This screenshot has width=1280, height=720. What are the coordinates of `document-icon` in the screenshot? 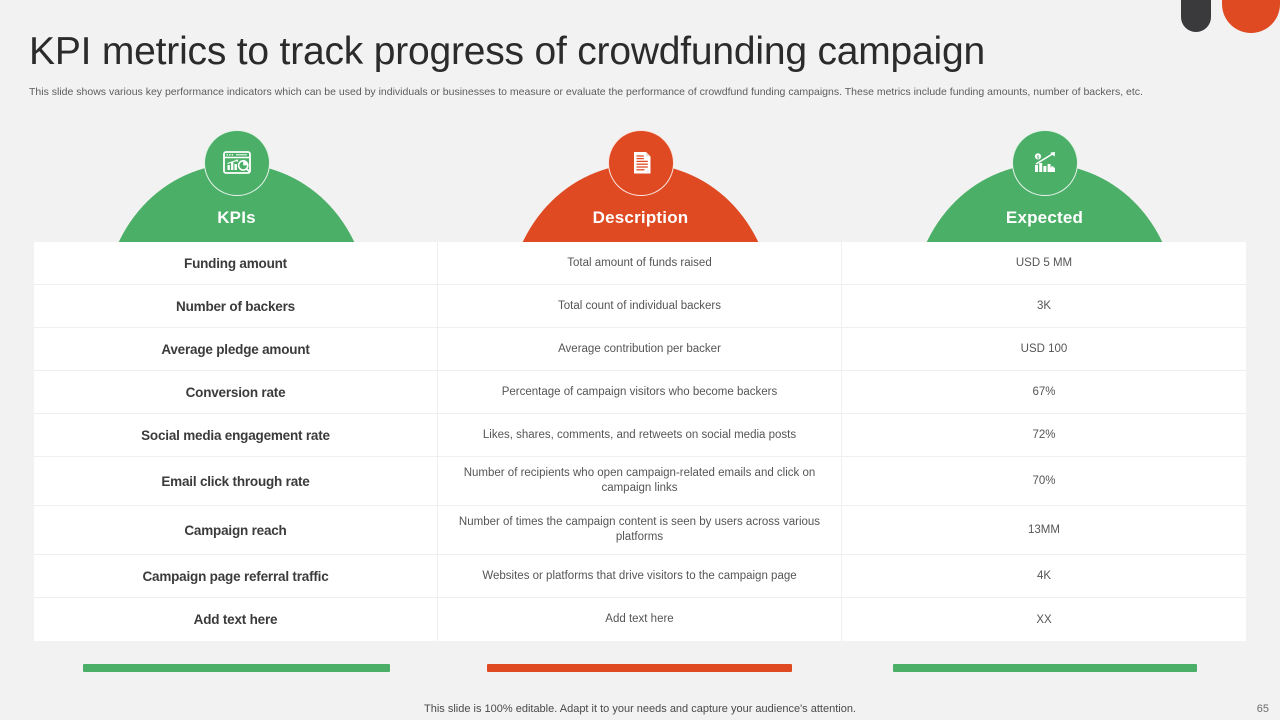 It's located at (640, 163).